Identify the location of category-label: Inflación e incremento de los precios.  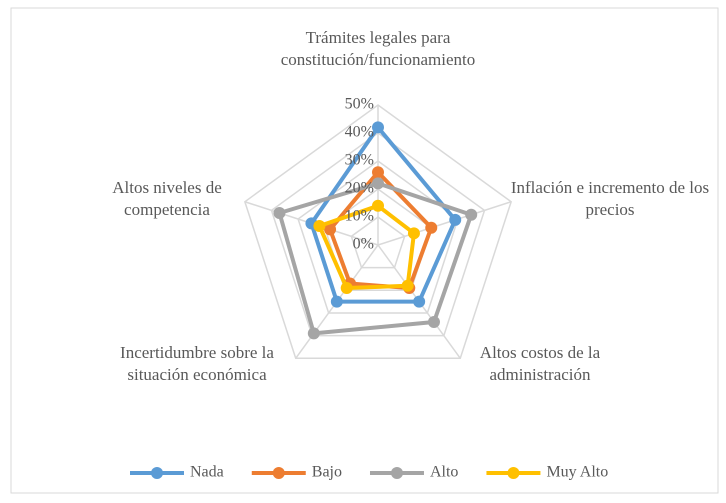
(610, 198).